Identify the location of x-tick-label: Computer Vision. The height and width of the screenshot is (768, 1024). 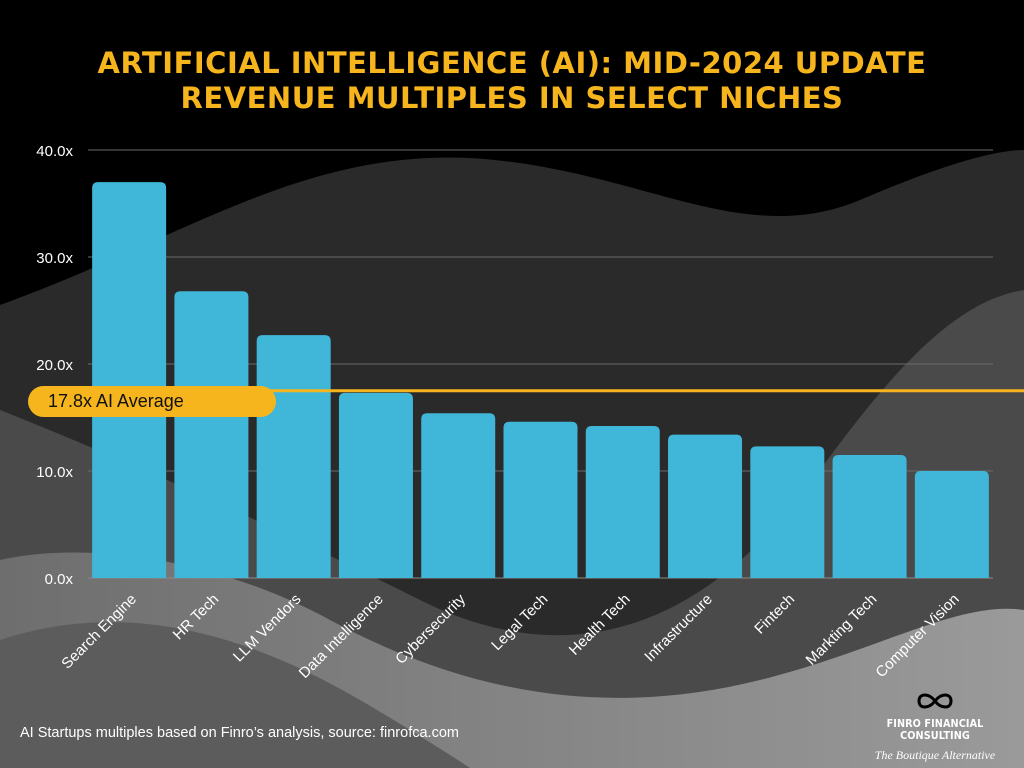
(917, 636).